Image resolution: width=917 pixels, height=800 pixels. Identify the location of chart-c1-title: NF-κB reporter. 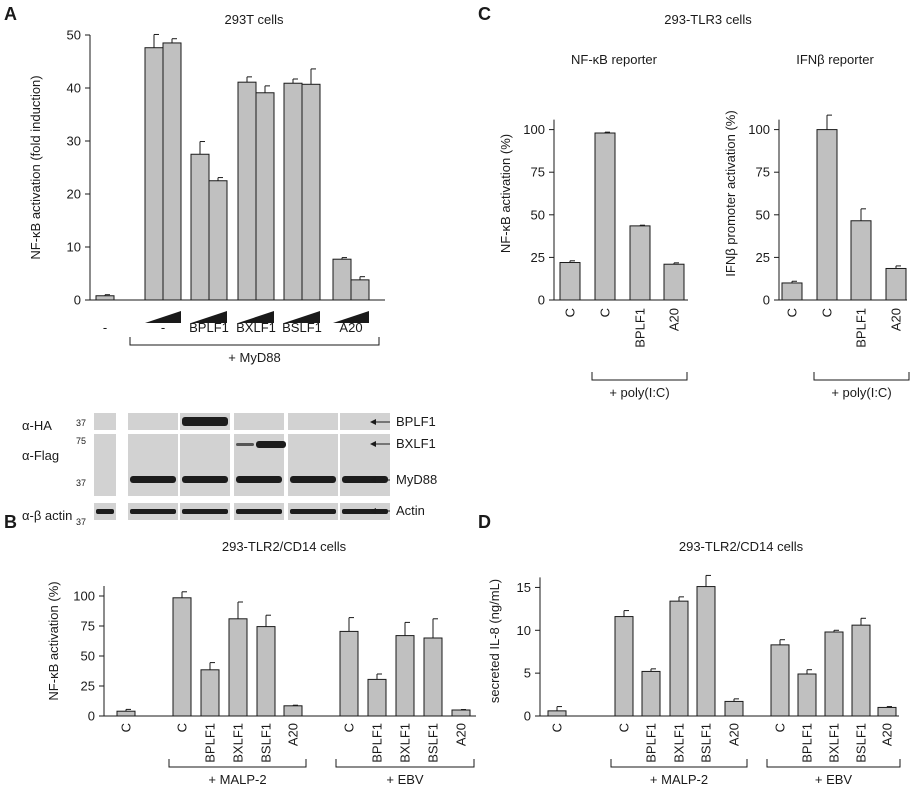
(614, 59).